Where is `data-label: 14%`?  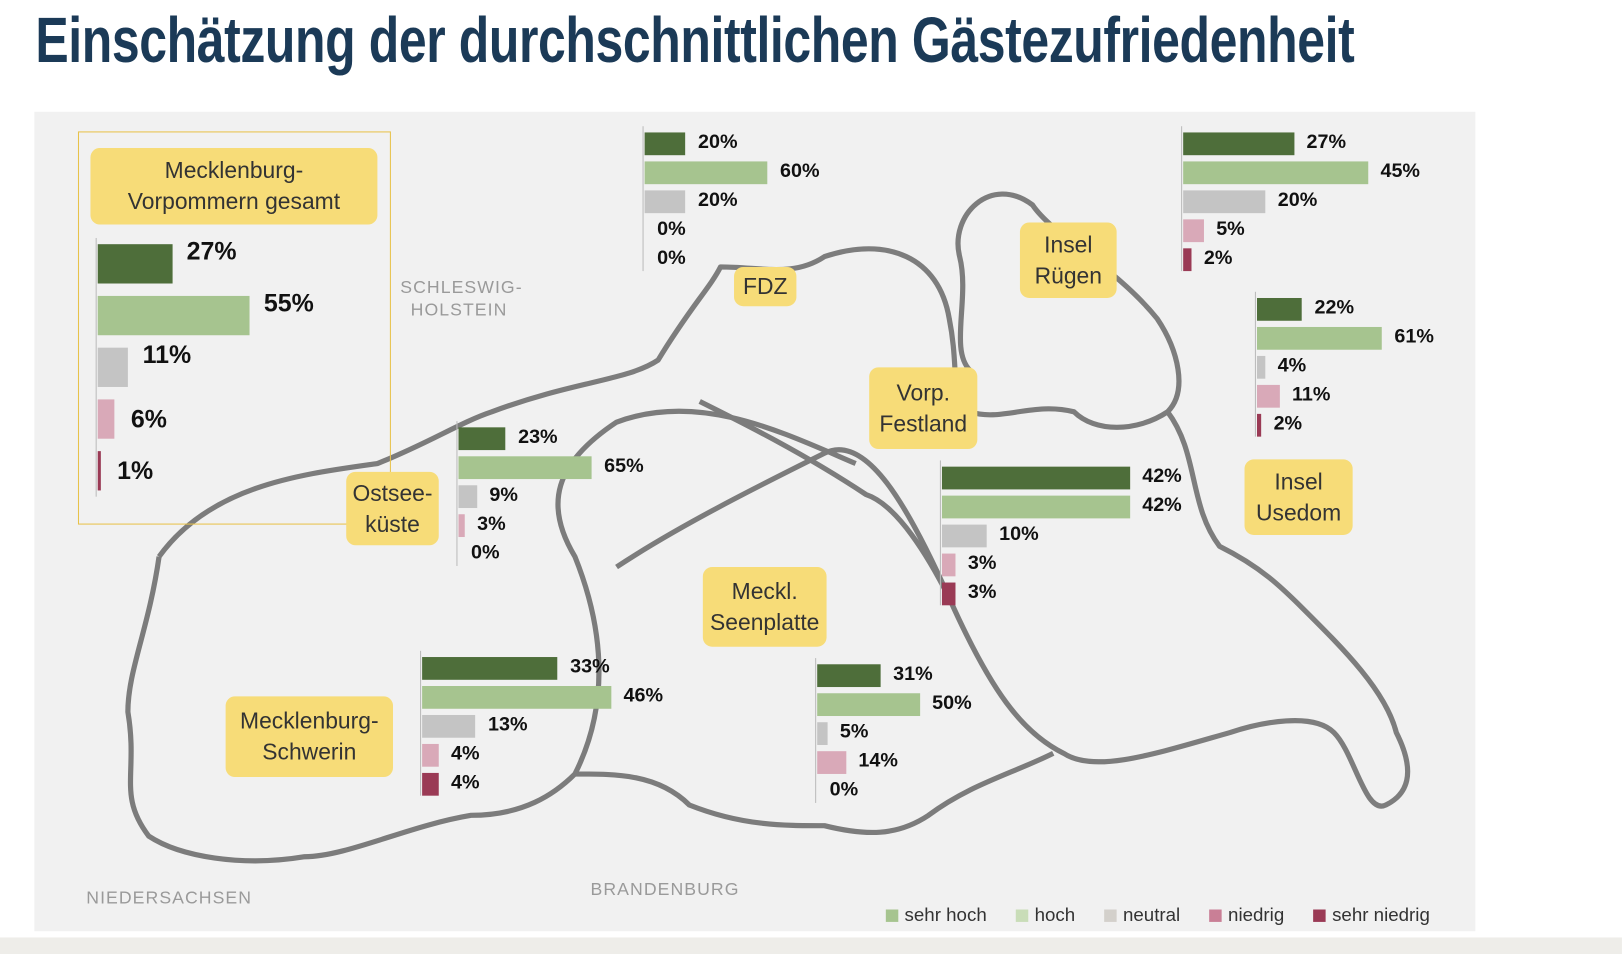
data-label: 14% is located at coordinates (878, 761).